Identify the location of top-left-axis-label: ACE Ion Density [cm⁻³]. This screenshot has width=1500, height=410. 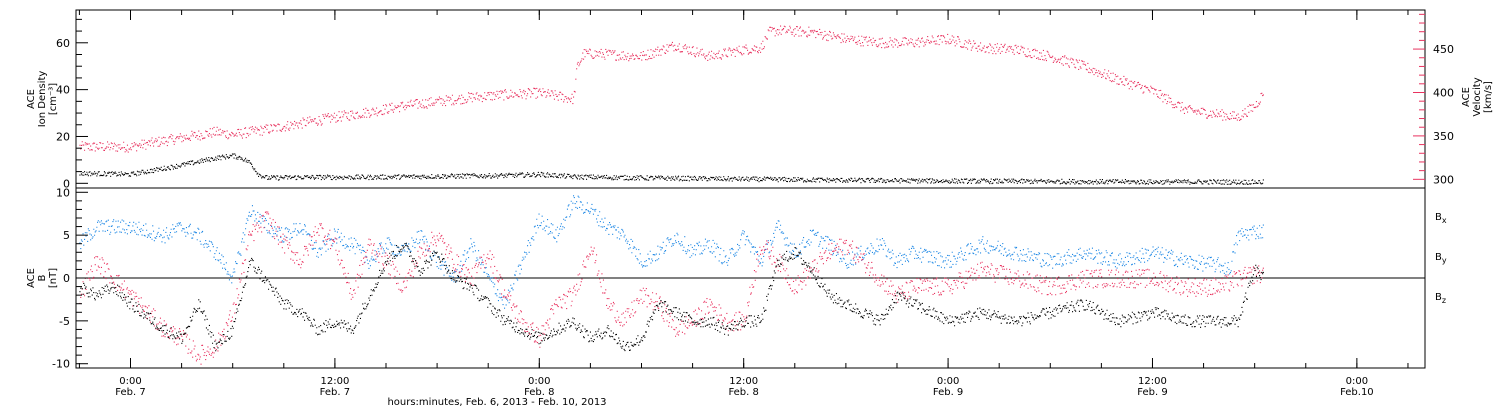
(42, 99).